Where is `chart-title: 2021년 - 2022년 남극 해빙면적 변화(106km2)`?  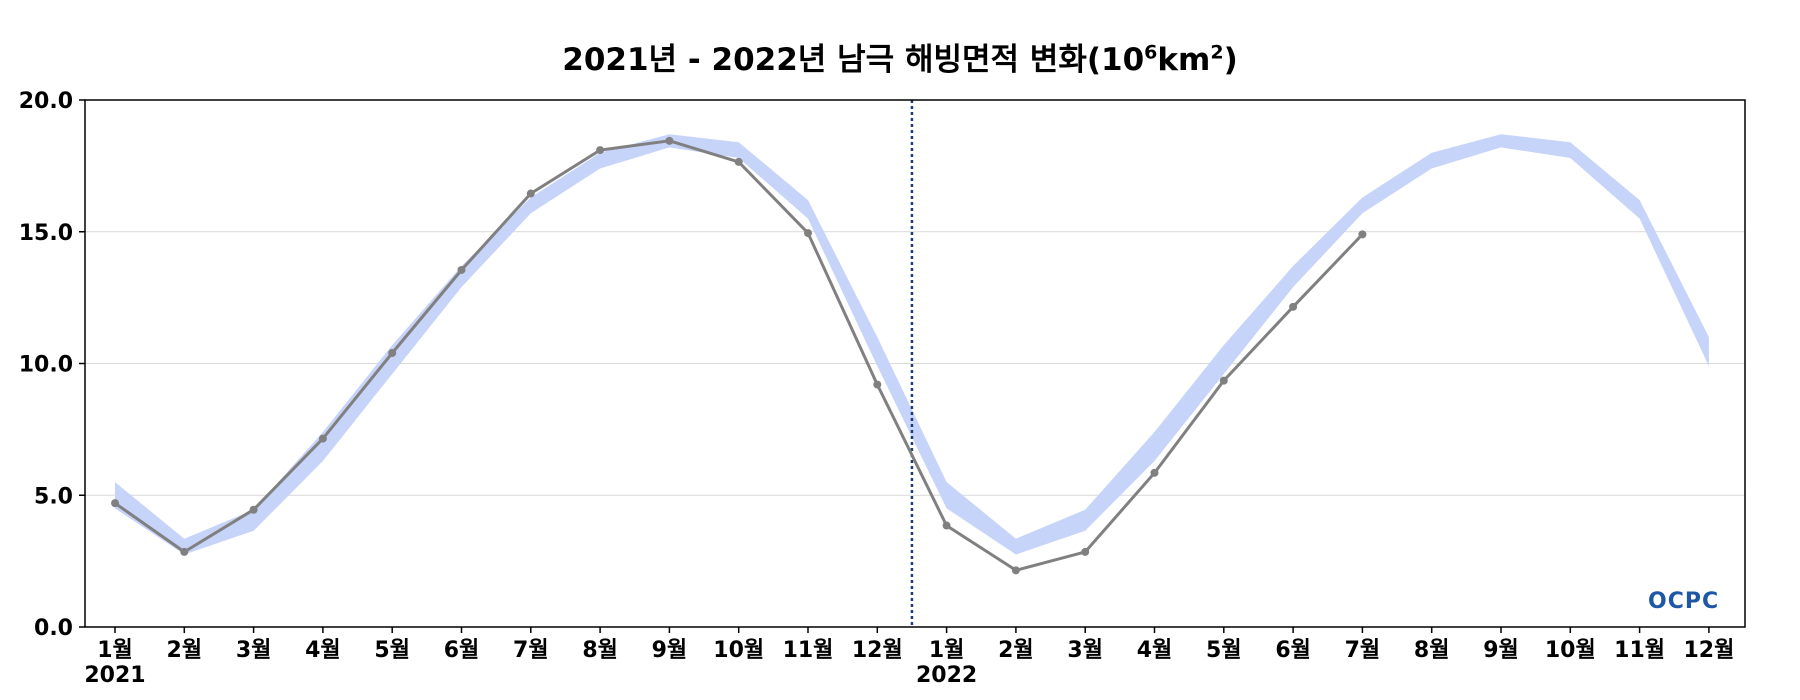
chart-title: 2021년 - 2022년 남극 해빙면적 변화(106km2) is located at coordinates (900, 59).